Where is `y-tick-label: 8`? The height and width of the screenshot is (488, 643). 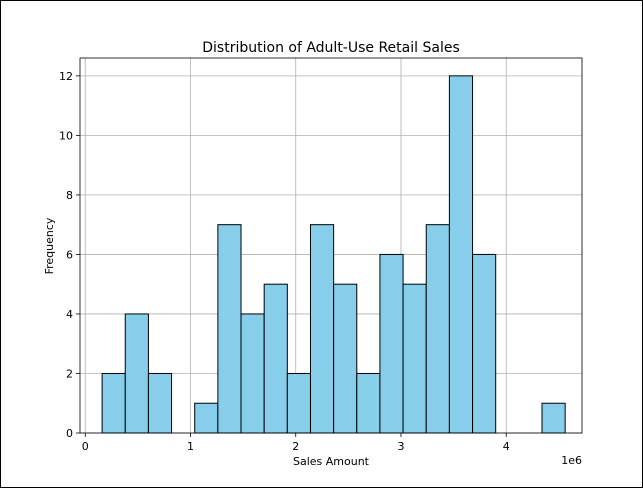 y-tick-label: 8 is located at coordinates (69, 195).